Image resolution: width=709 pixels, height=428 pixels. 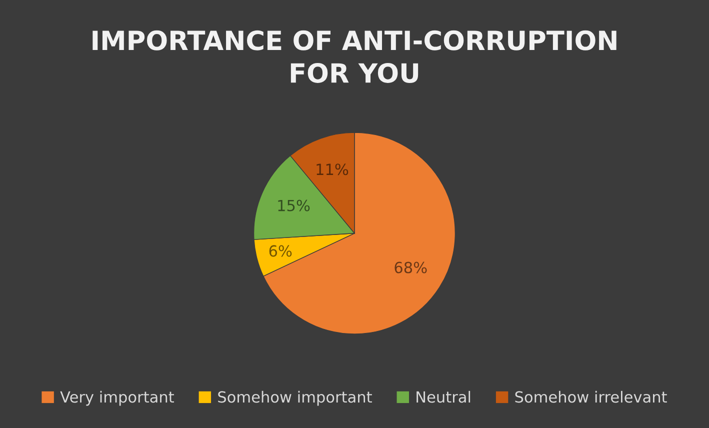 I want to click on legend-label: Neutral, so click(x=443, y=396).